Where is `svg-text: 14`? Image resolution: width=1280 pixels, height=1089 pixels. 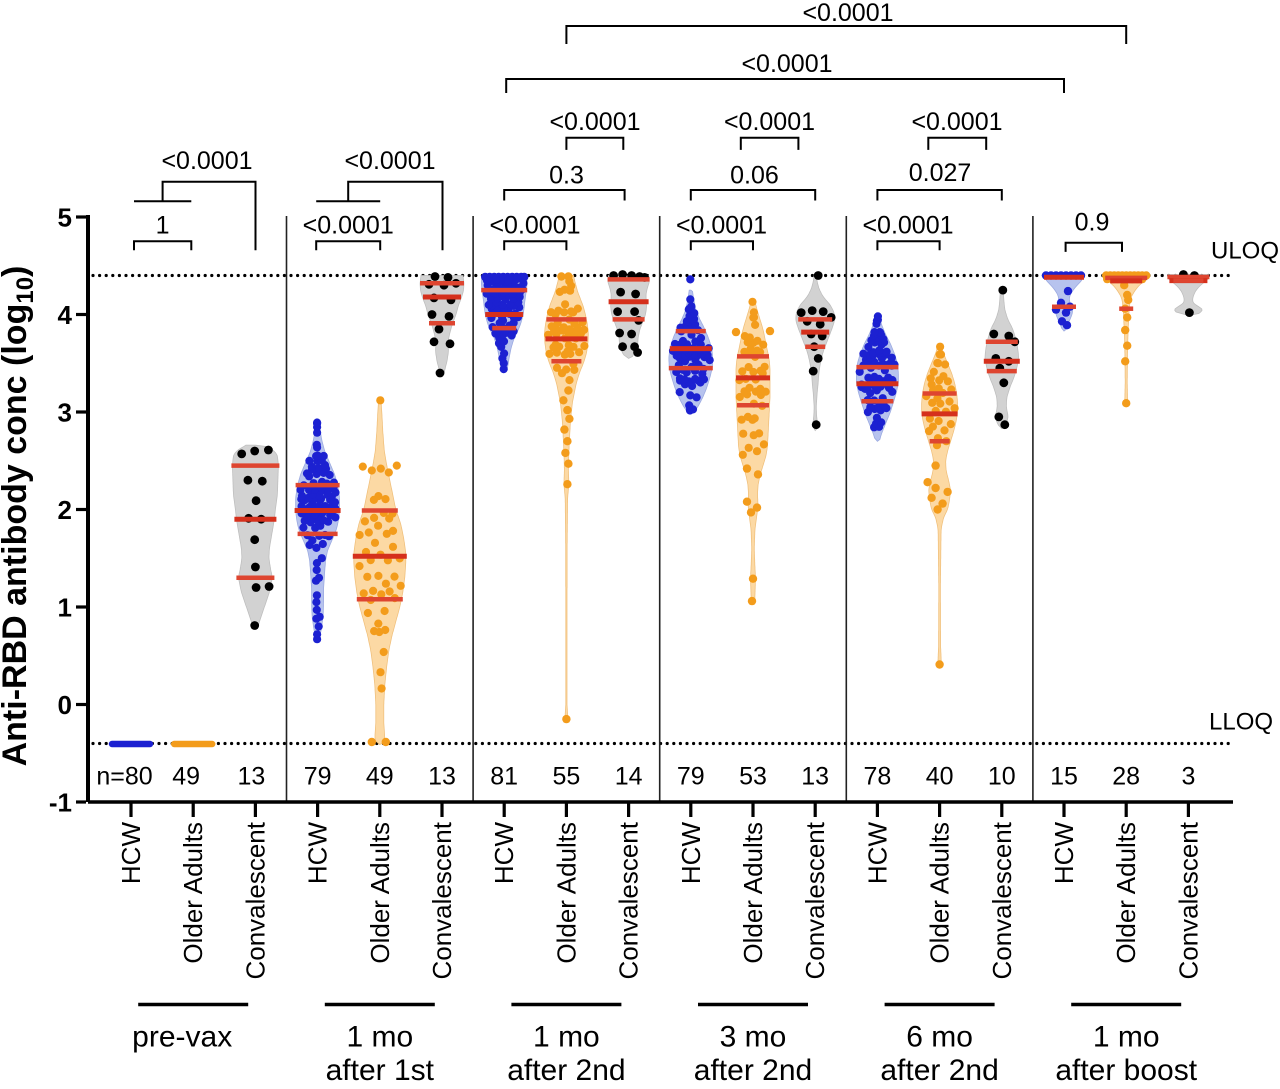
svg-text: 14 is located at coordinates (629, 777).